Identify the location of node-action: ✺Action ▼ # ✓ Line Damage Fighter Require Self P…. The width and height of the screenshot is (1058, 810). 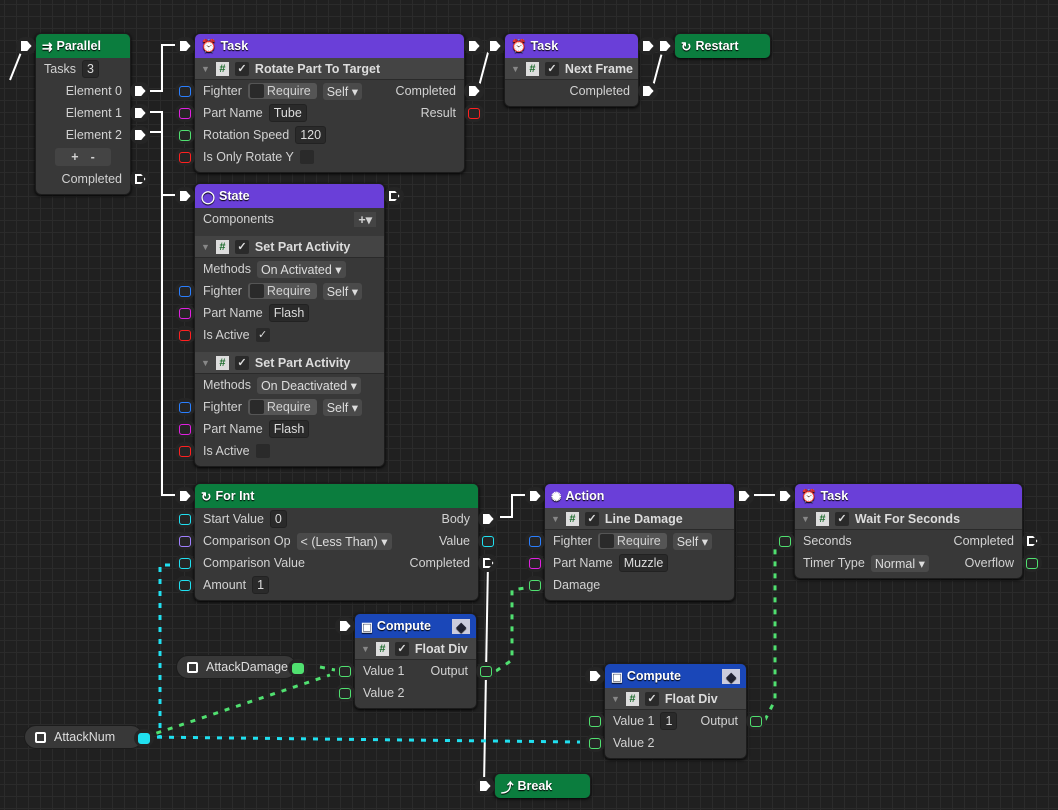
(639, 542).